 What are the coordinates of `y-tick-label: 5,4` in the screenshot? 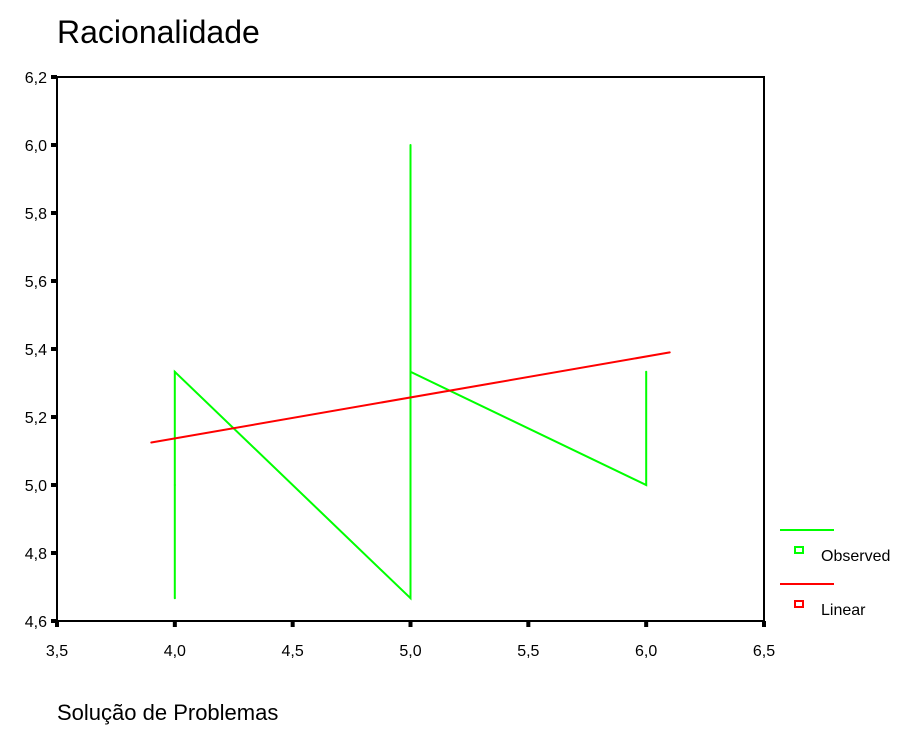 It's located at (36, 350).